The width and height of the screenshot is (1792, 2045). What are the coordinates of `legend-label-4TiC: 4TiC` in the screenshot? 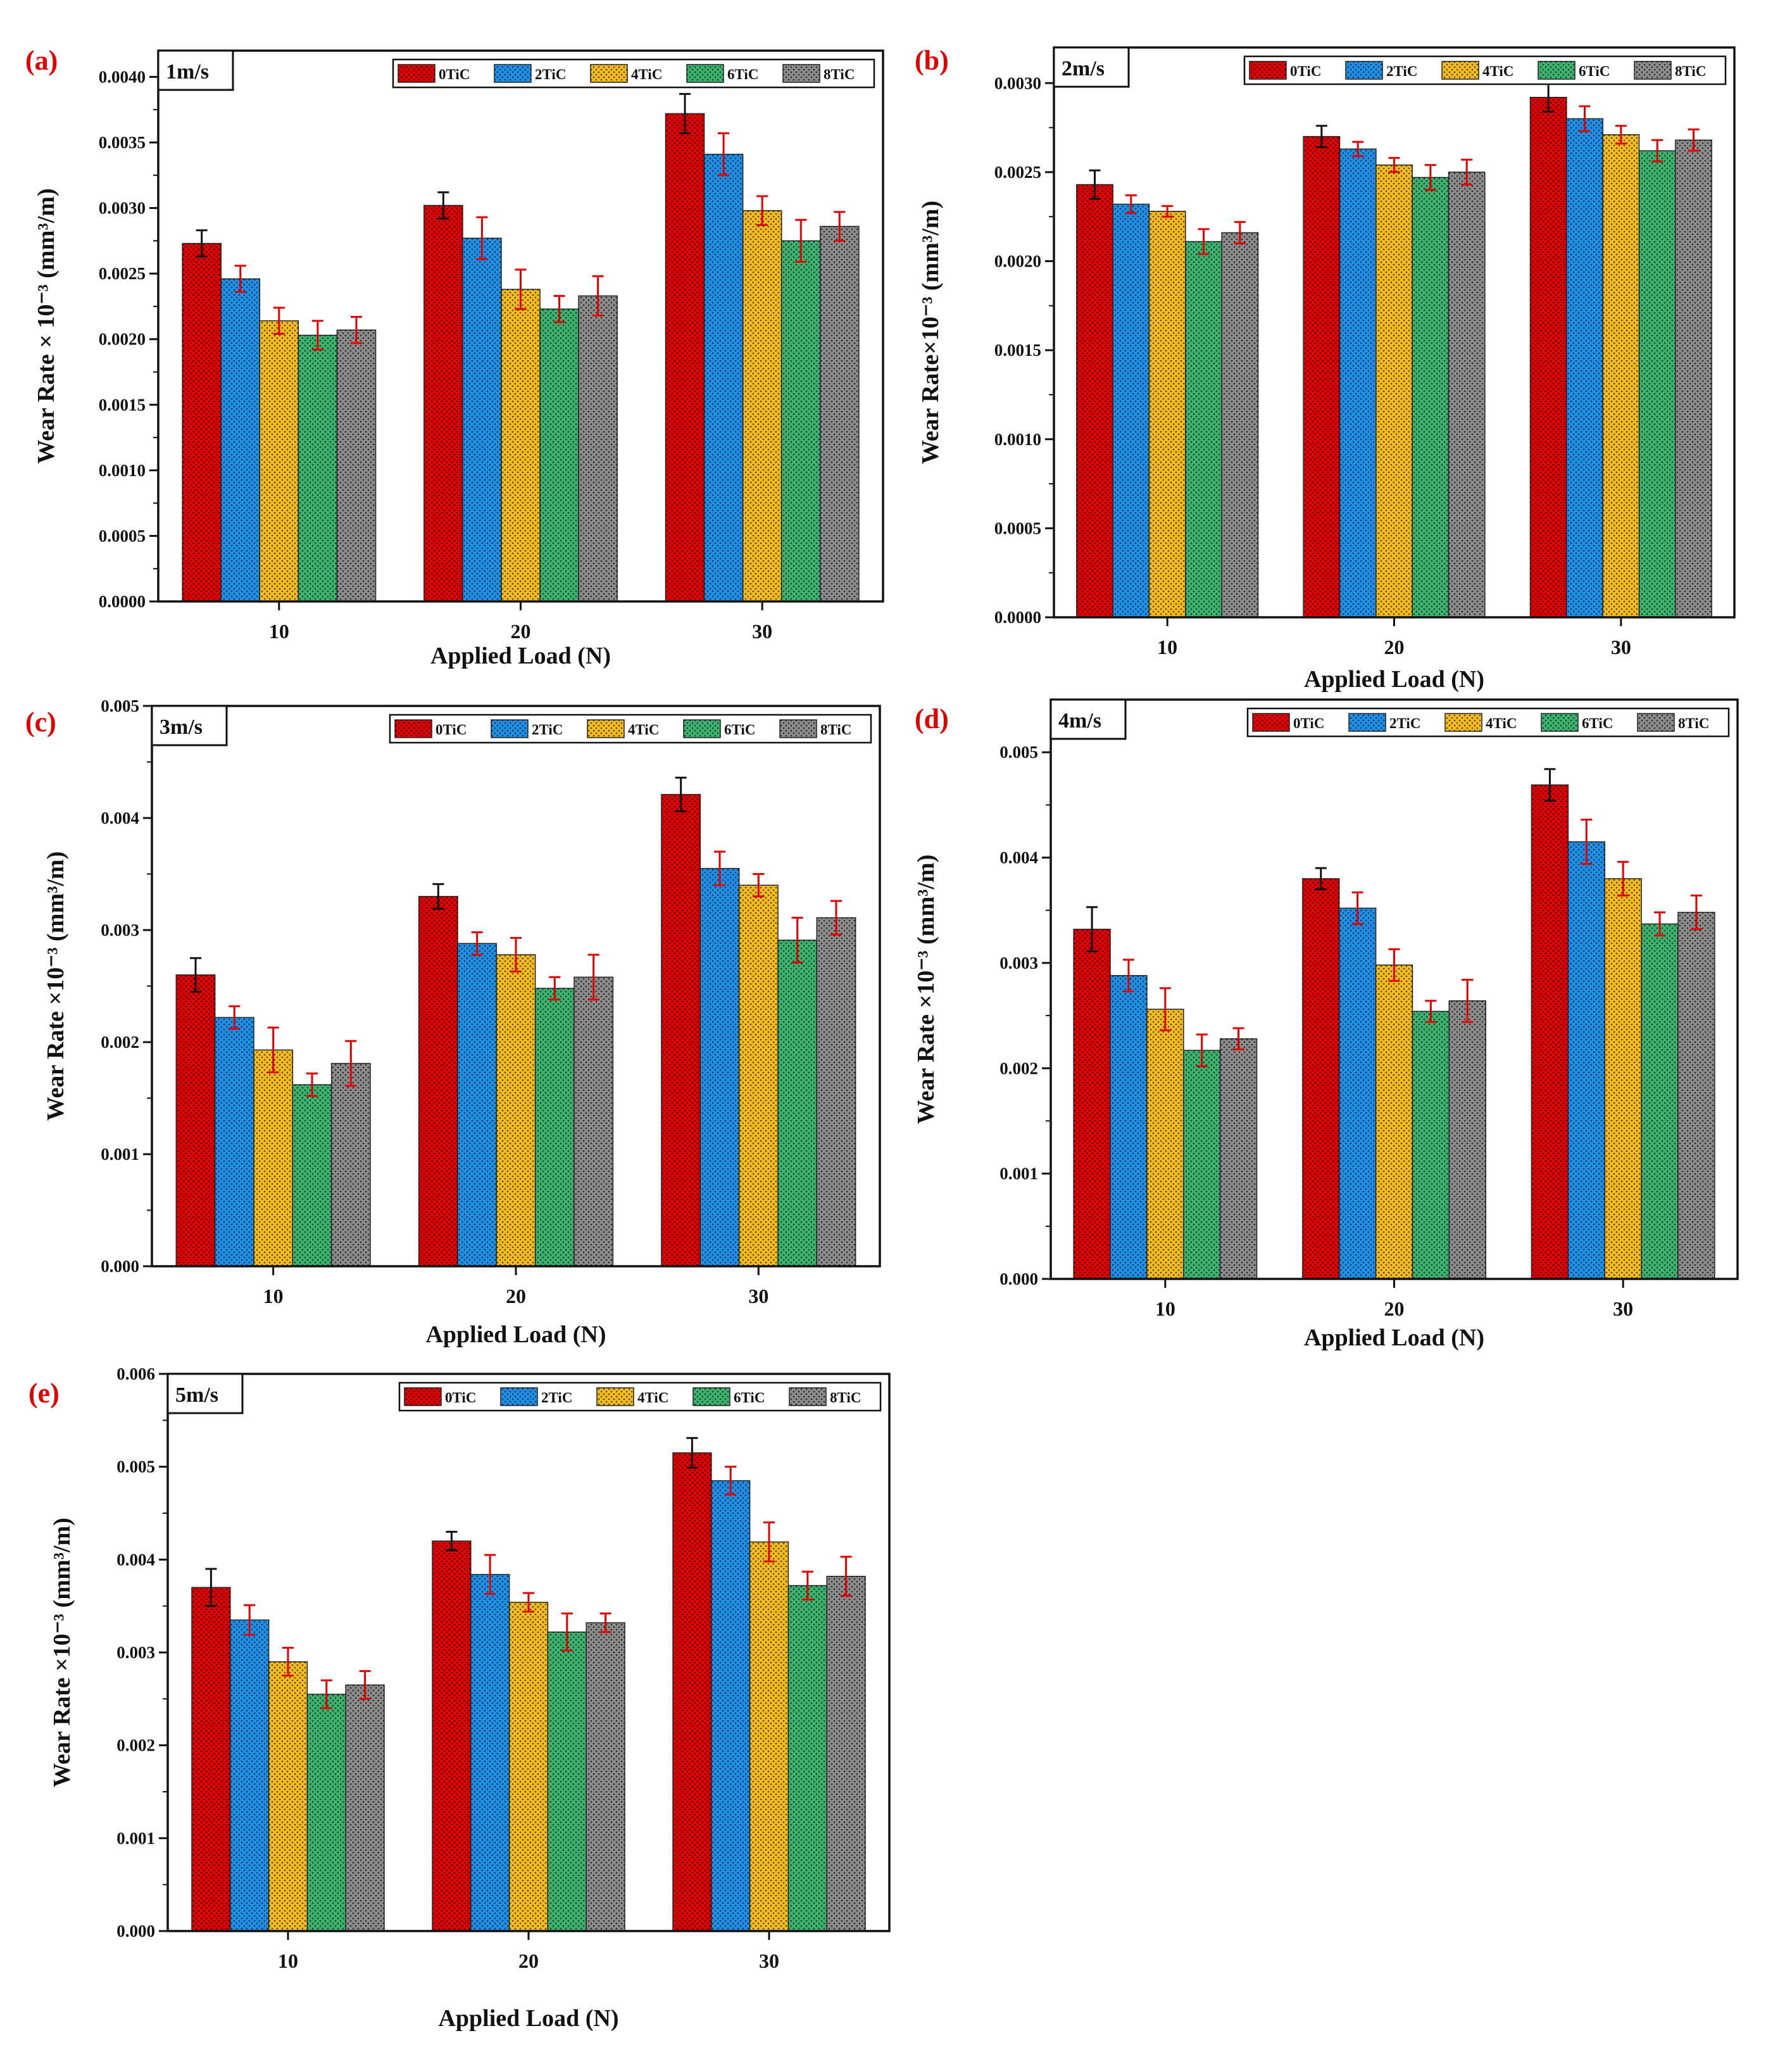 It's located at (647, 74).